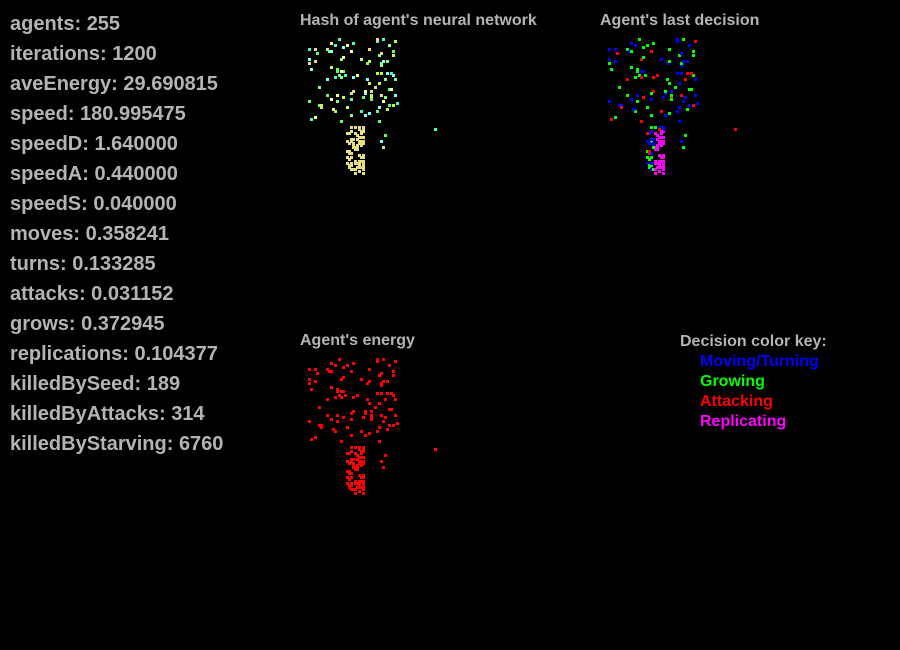 The width and height of the screenshot is (900, 650). I want to click on hash-panel-view, so click(425, 164).